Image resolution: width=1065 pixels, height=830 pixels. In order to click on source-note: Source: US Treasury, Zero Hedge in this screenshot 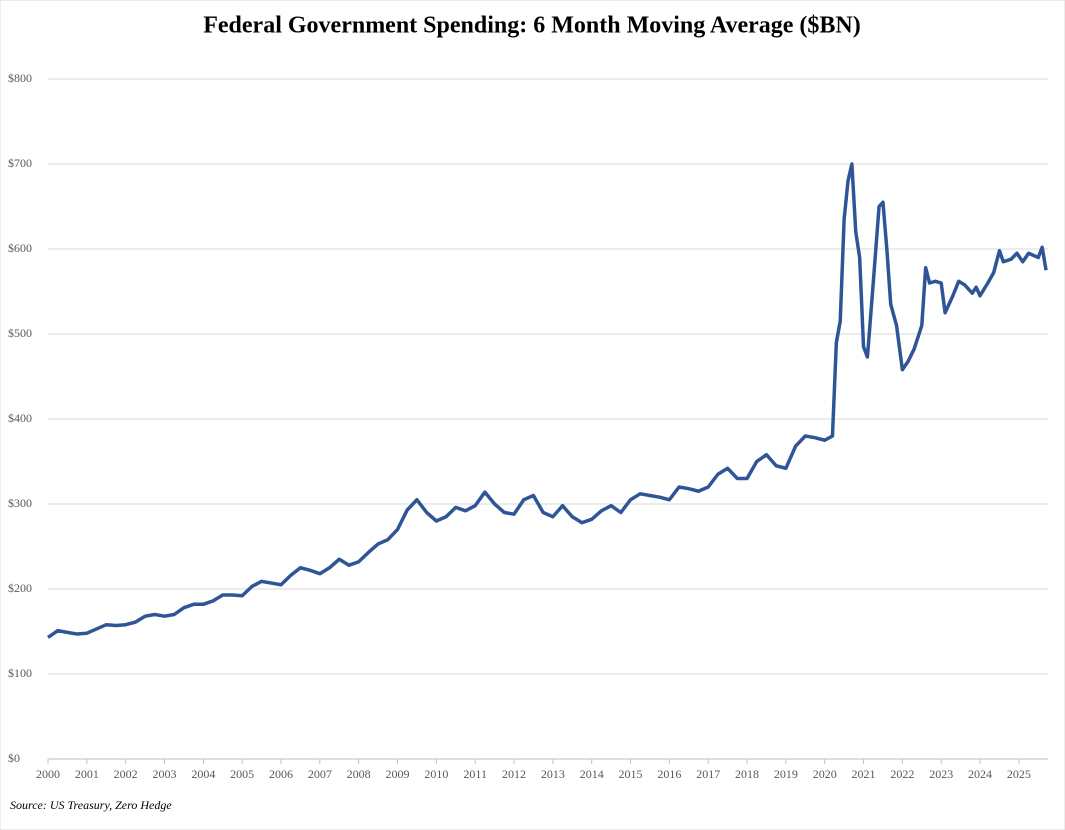, I will do `click(91, 805)`.